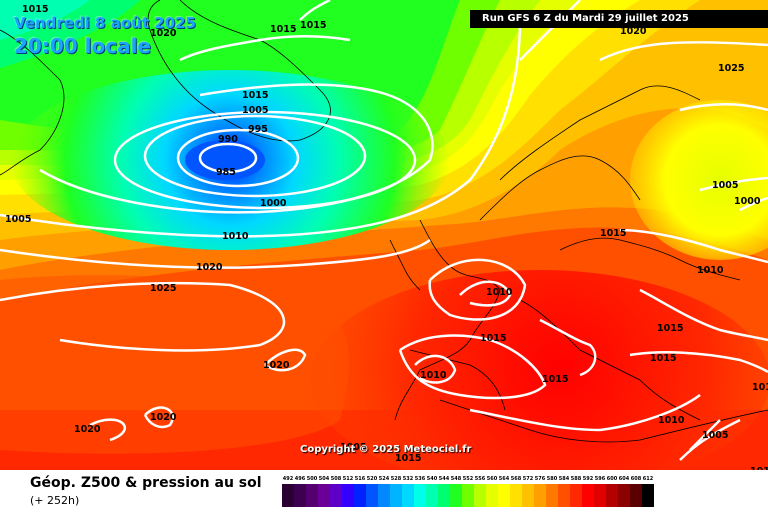 Image resolution: width=768 pixels, height=512 pixels. Describe the element at coordinates (408, 479) in the screenshot. I see `legend-label: 532` at that location.